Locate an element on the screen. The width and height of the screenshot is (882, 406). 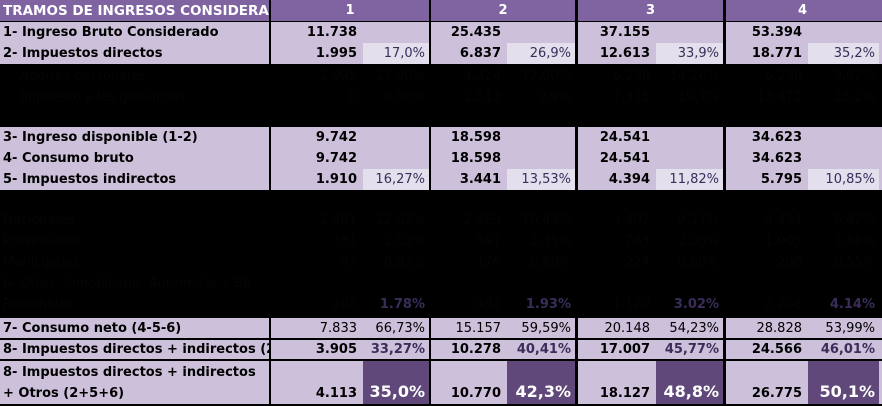
percent: 4.14% is located at coordinates (852, 304).